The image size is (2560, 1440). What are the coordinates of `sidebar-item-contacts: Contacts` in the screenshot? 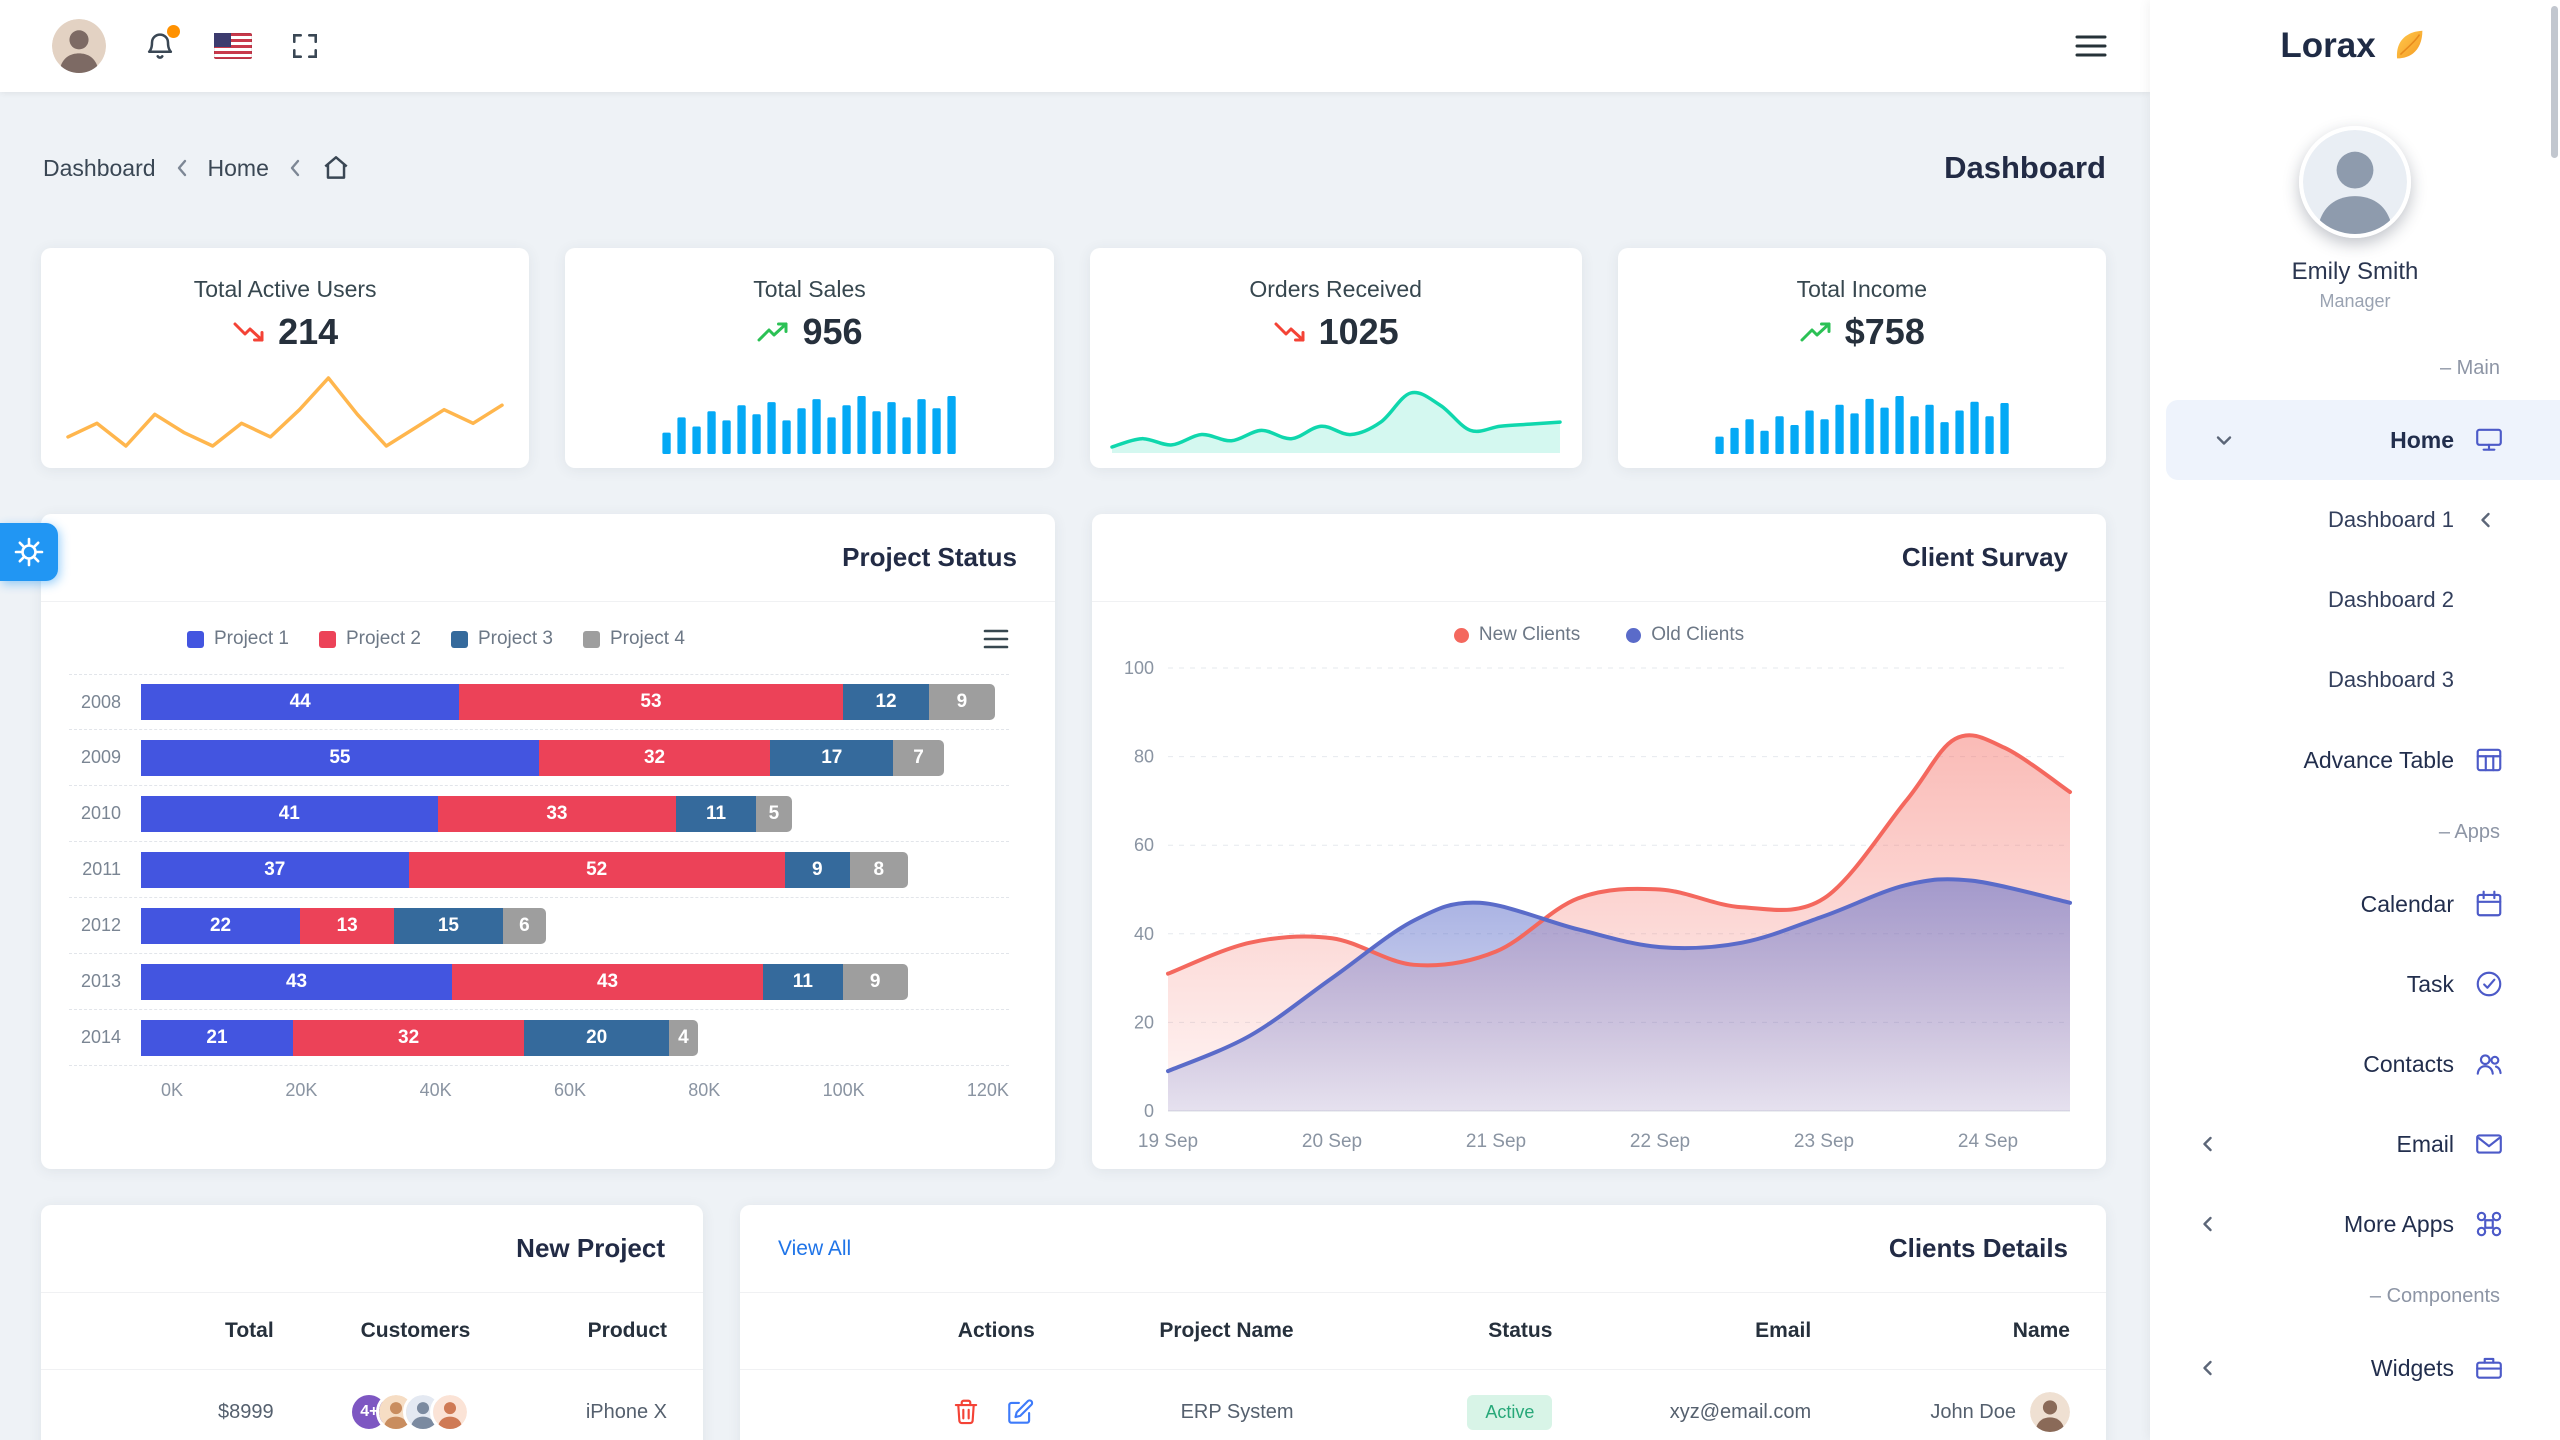 It's located at (2355, 1064).